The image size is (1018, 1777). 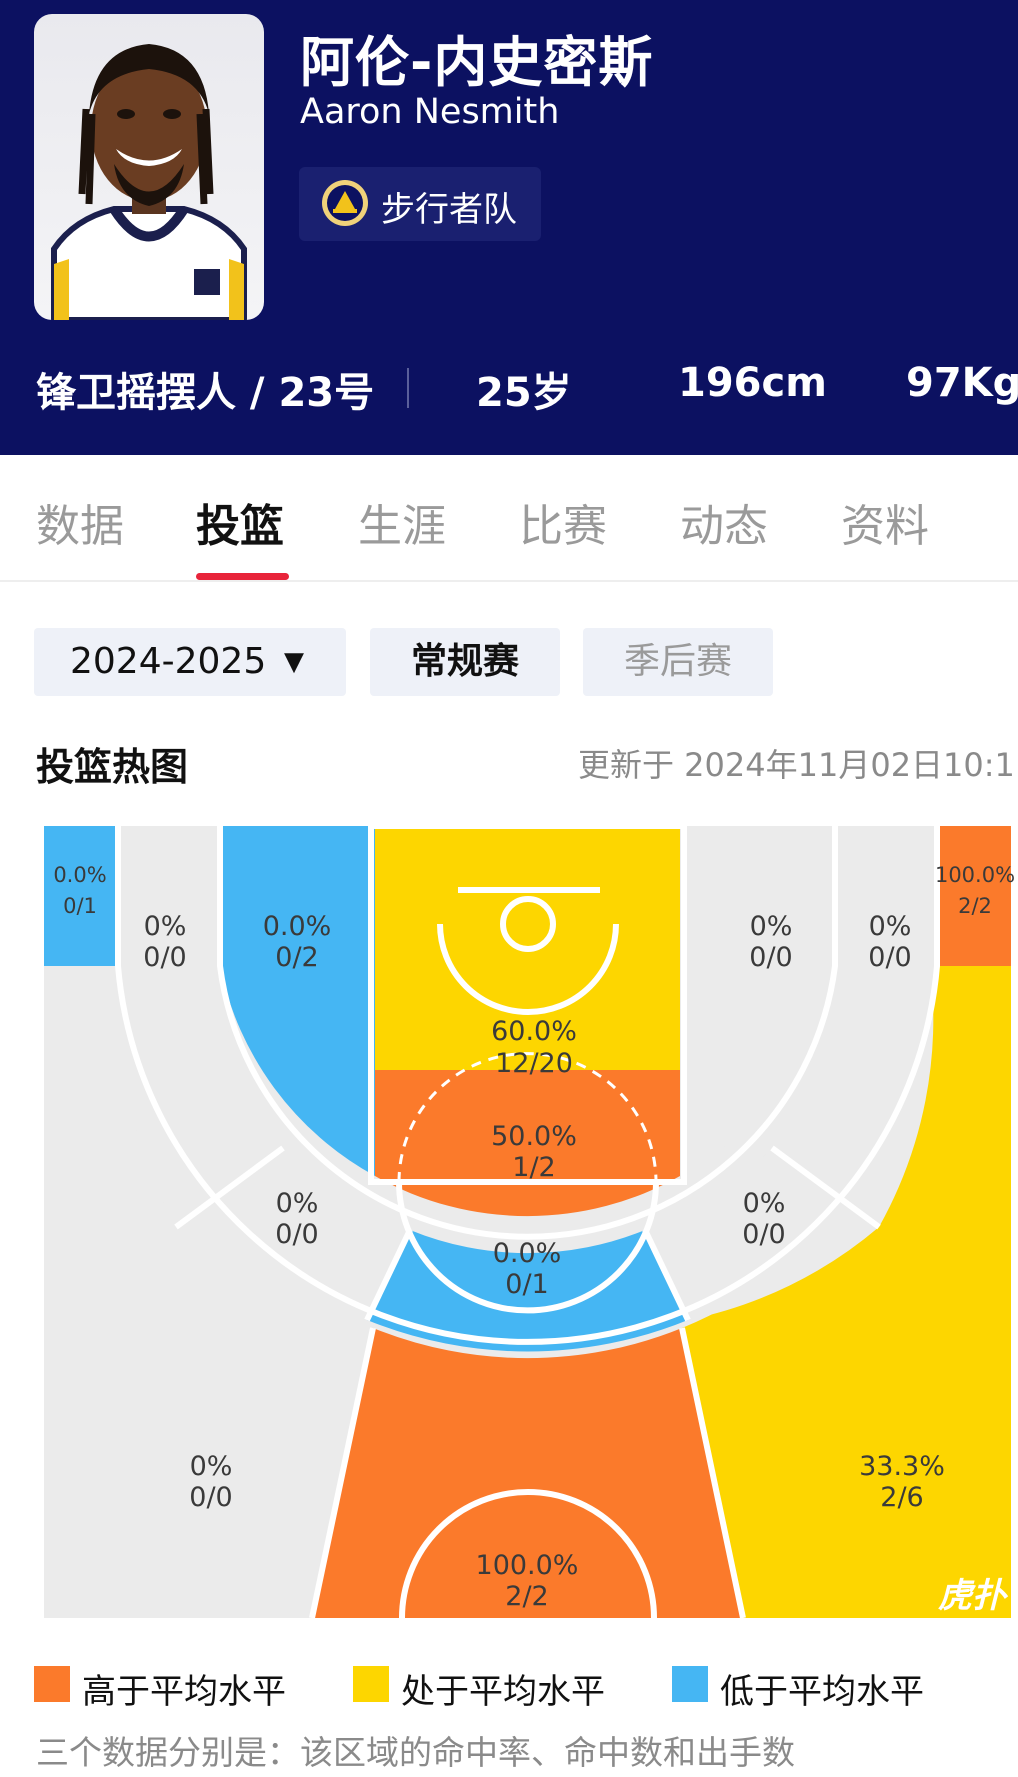 What do you see at coordinates (210, 1497) in the screenshot?
I see `zone-made-left-wing-3: 0/0` at bounding box center [210, 1497].